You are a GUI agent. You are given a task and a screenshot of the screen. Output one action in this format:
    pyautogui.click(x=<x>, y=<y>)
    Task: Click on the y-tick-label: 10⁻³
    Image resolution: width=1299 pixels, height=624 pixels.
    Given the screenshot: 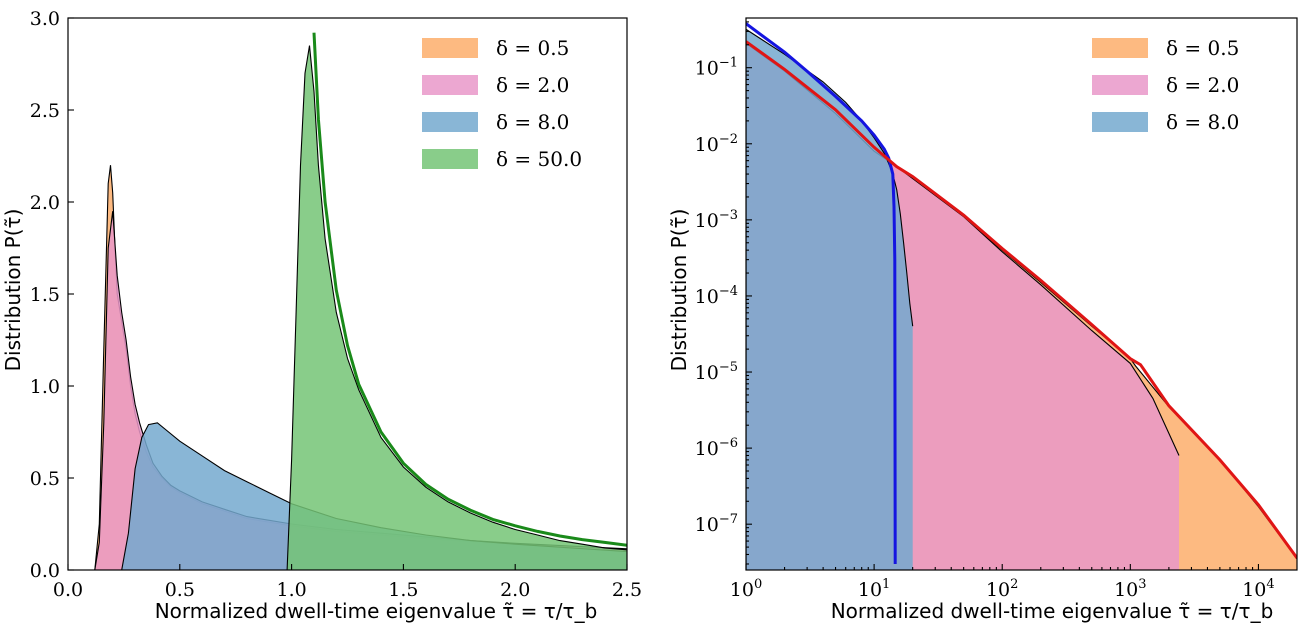 What is the action you would take?
    pyautogui.click(x=716, y=220)
    